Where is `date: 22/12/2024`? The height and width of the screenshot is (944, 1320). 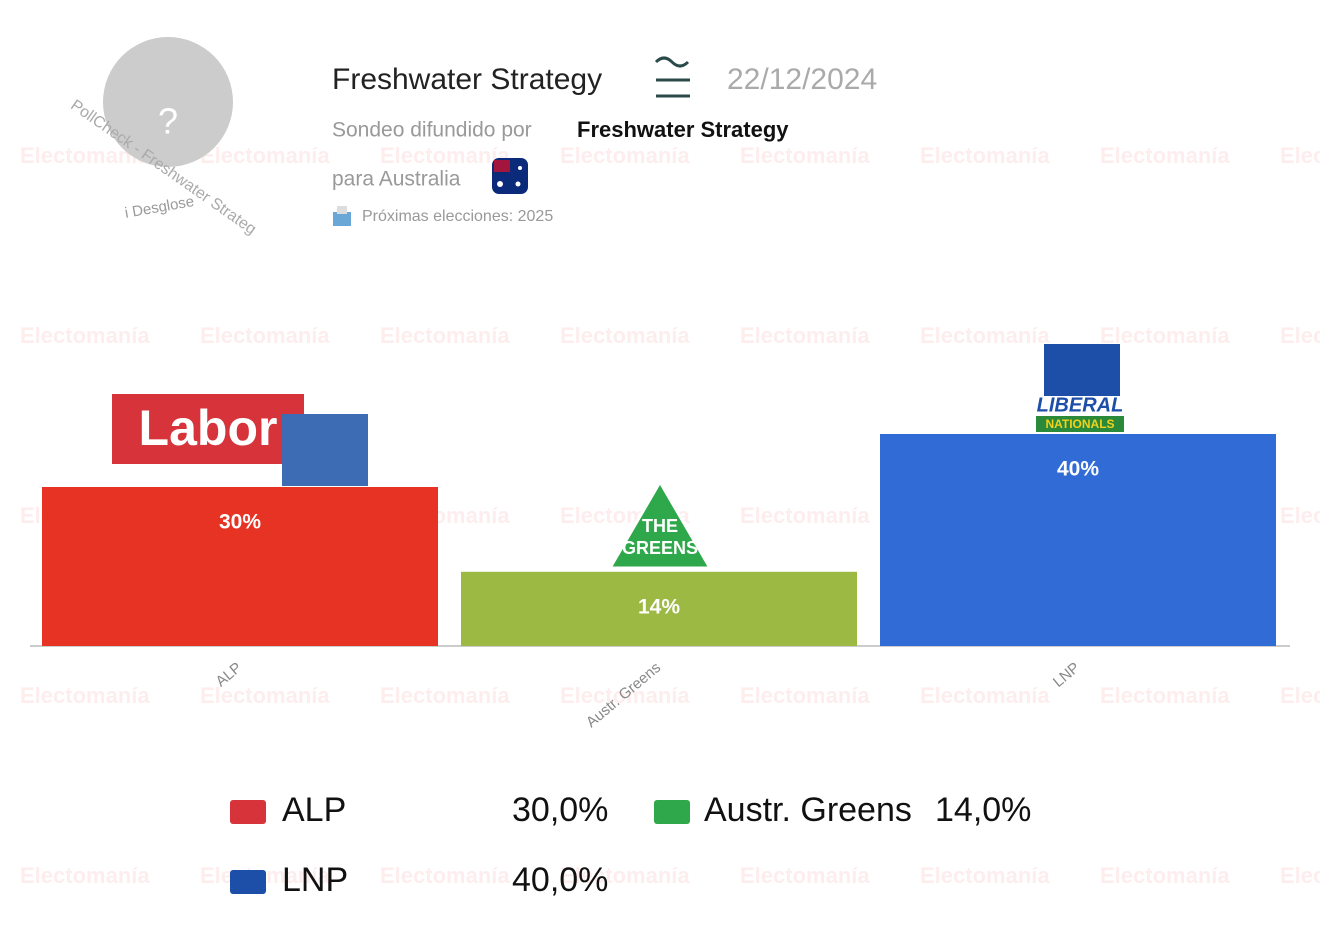
date: 22/12/2024 is located at coordinates (802, 79).